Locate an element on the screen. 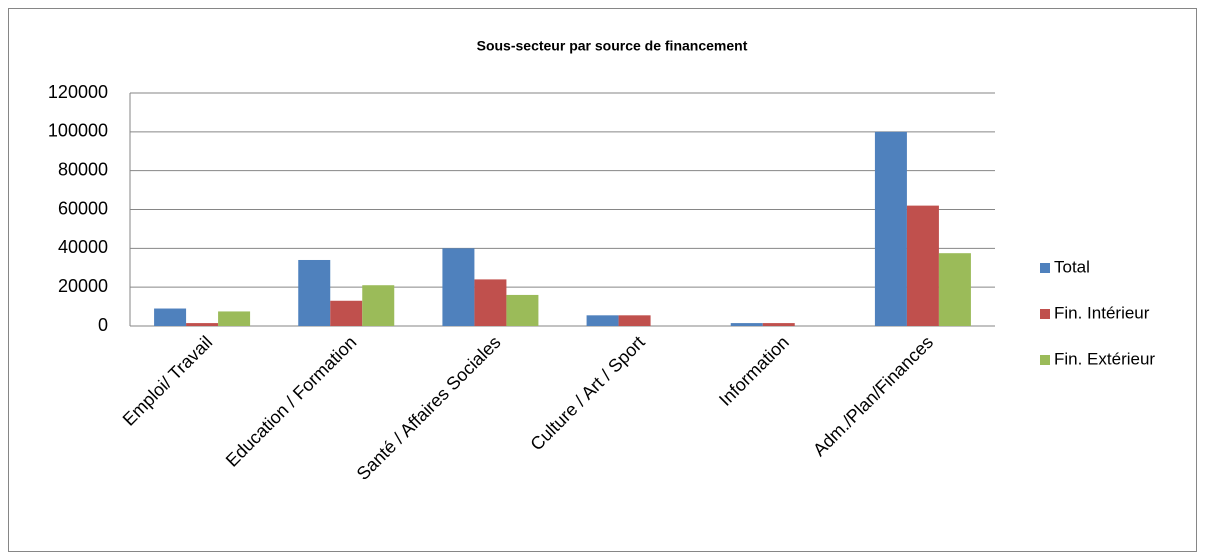 This screenshot has width=1205, height=560. y-tick-label: 60000 is located at coordinates (83, 208).